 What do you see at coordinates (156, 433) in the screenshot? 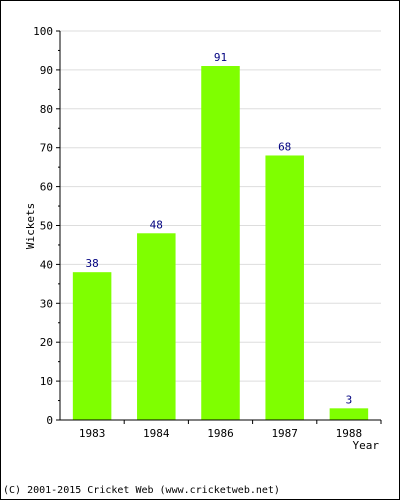
I see `x-tick-label: 1984` at bounding box center [156, 433].